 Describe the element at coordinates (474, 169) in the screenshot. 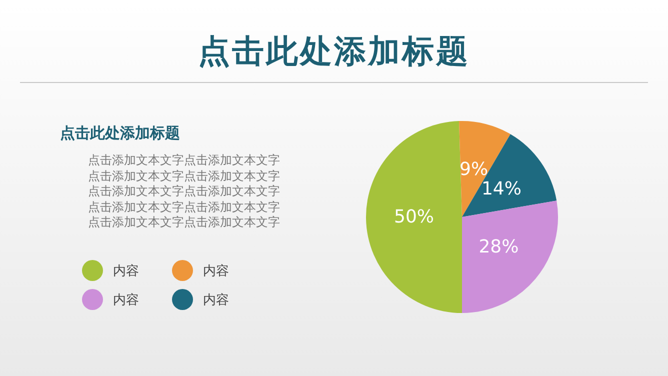

I see `data-label: 9%` at that location.